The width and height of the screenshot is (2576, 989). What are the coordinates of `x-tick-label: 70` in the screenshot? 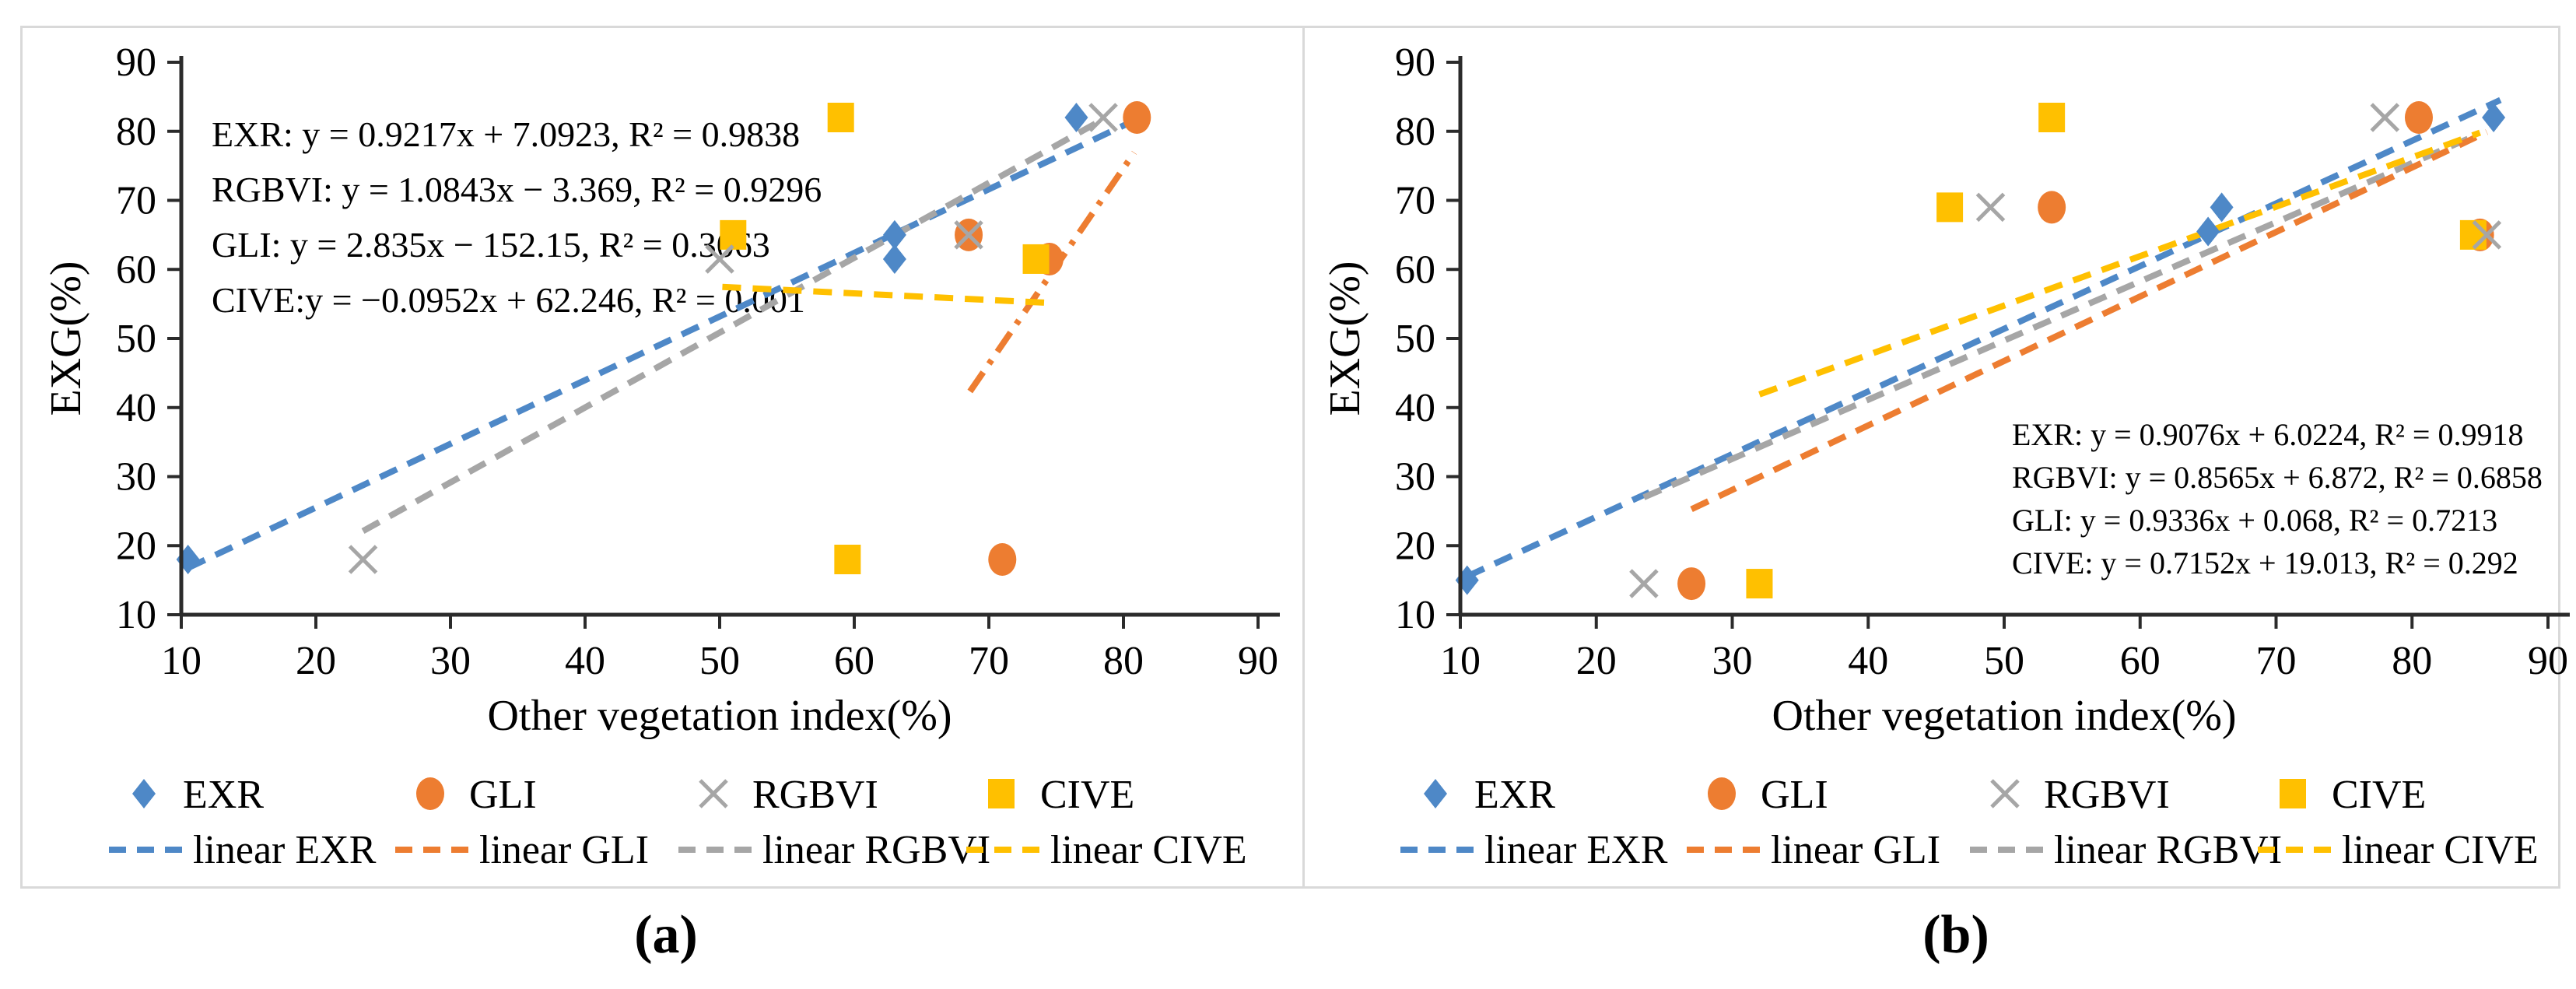 It's located at (2276, 661).